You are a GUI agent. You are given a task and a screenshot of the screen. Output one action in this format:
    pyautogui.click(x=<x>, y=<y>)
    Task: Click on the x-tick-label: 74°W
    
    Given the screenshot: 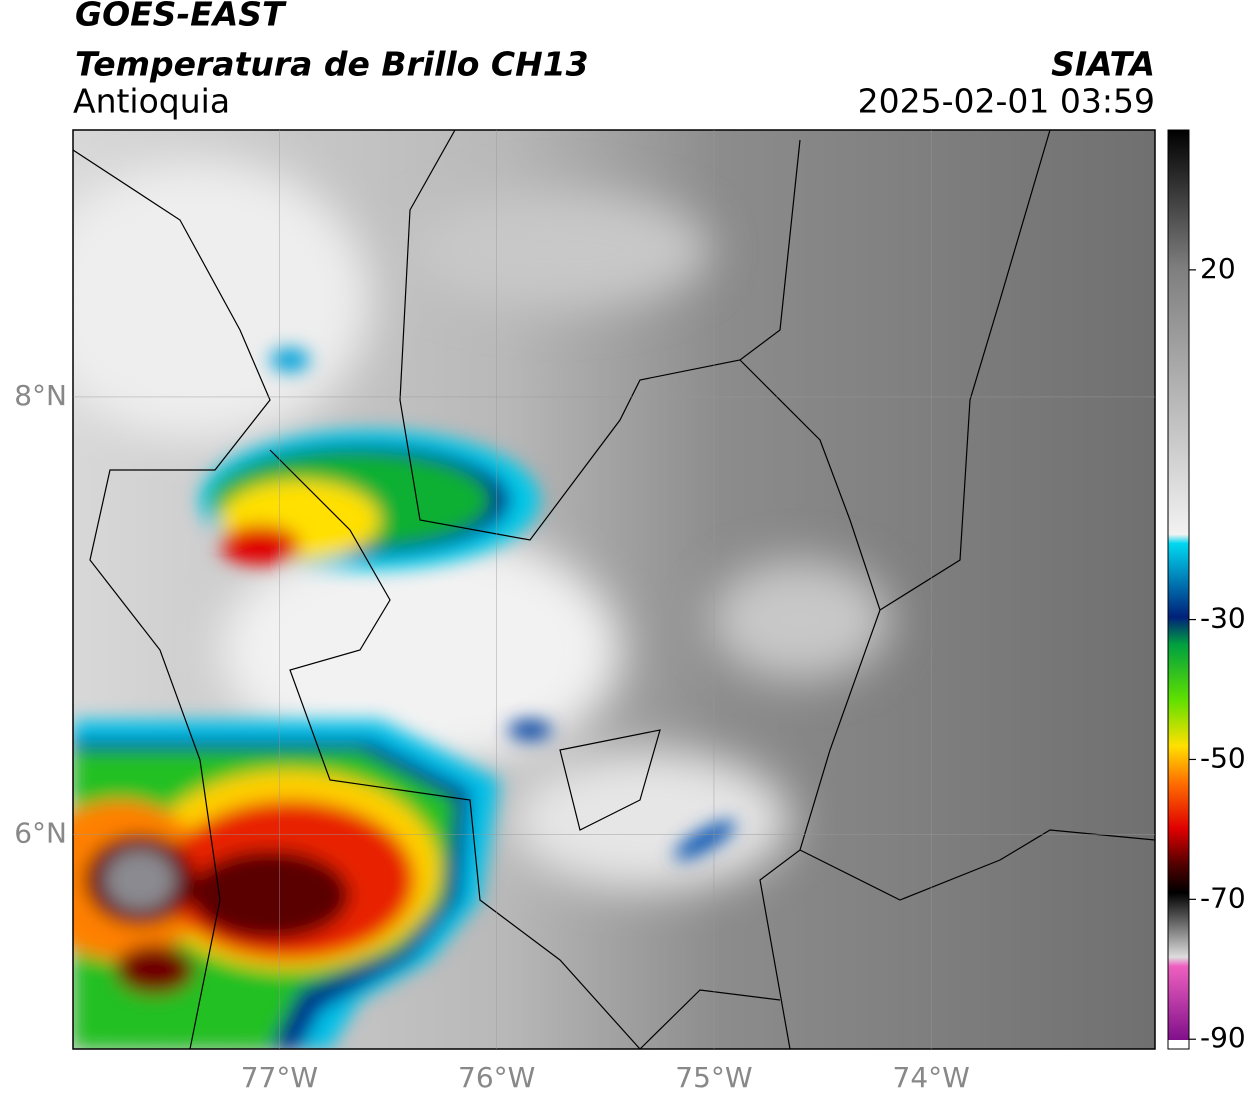 What is the action you would take?
    pyautogui.click(x=931, y=1077)
    